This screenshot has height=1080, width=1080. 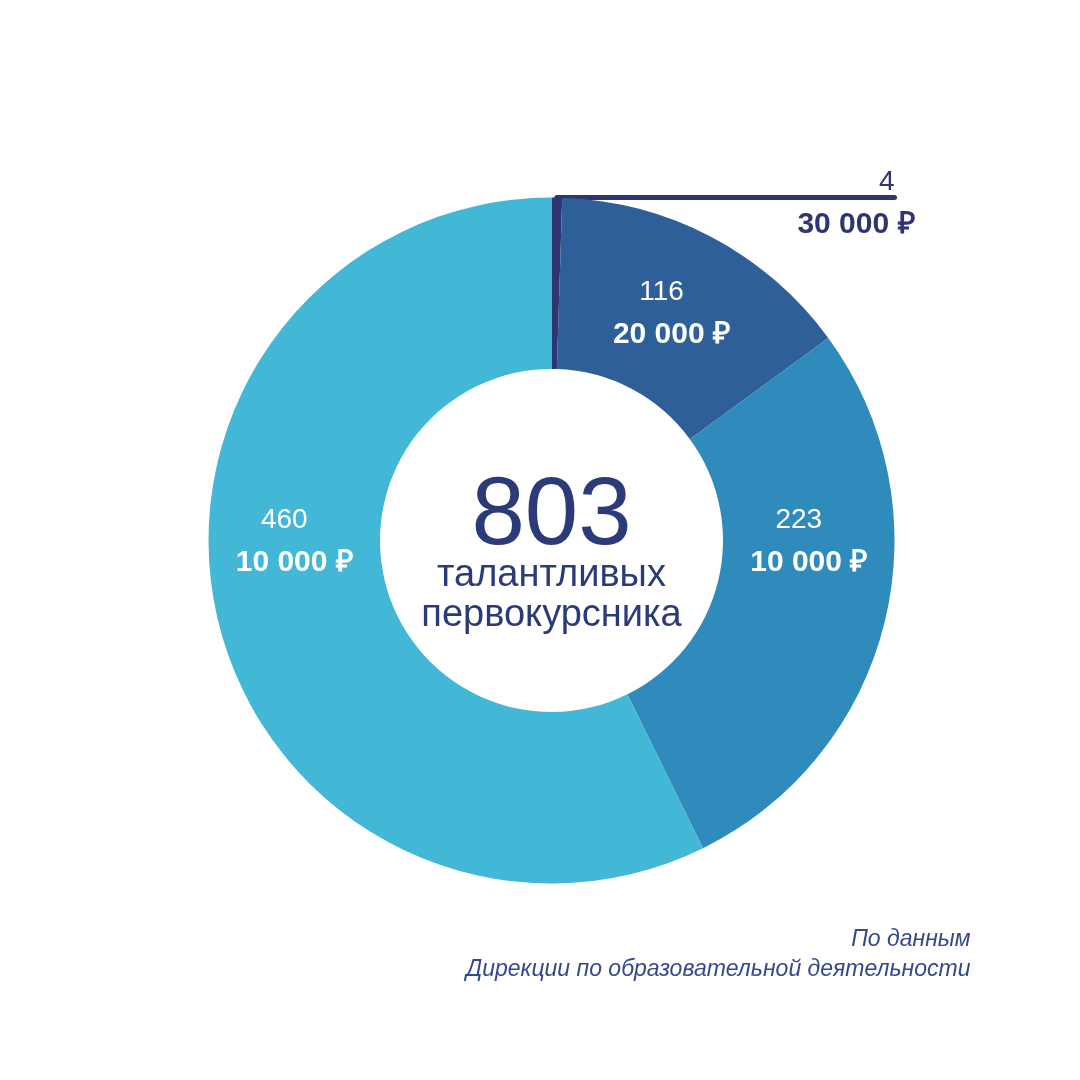 I want to click on data-label: 460, so click(x=284, y=518).